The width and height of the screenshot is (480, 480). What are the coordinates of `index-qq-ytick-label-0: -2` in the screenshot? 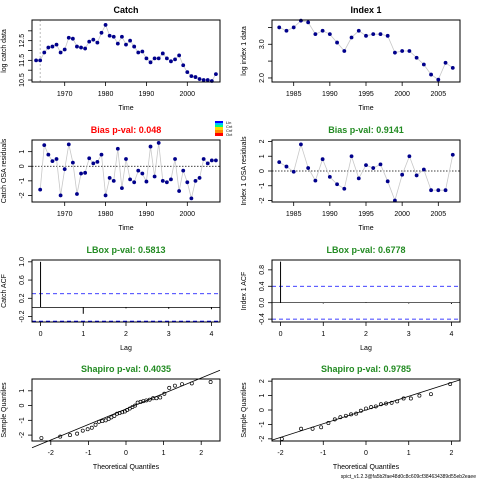 It's located at (262, 439).